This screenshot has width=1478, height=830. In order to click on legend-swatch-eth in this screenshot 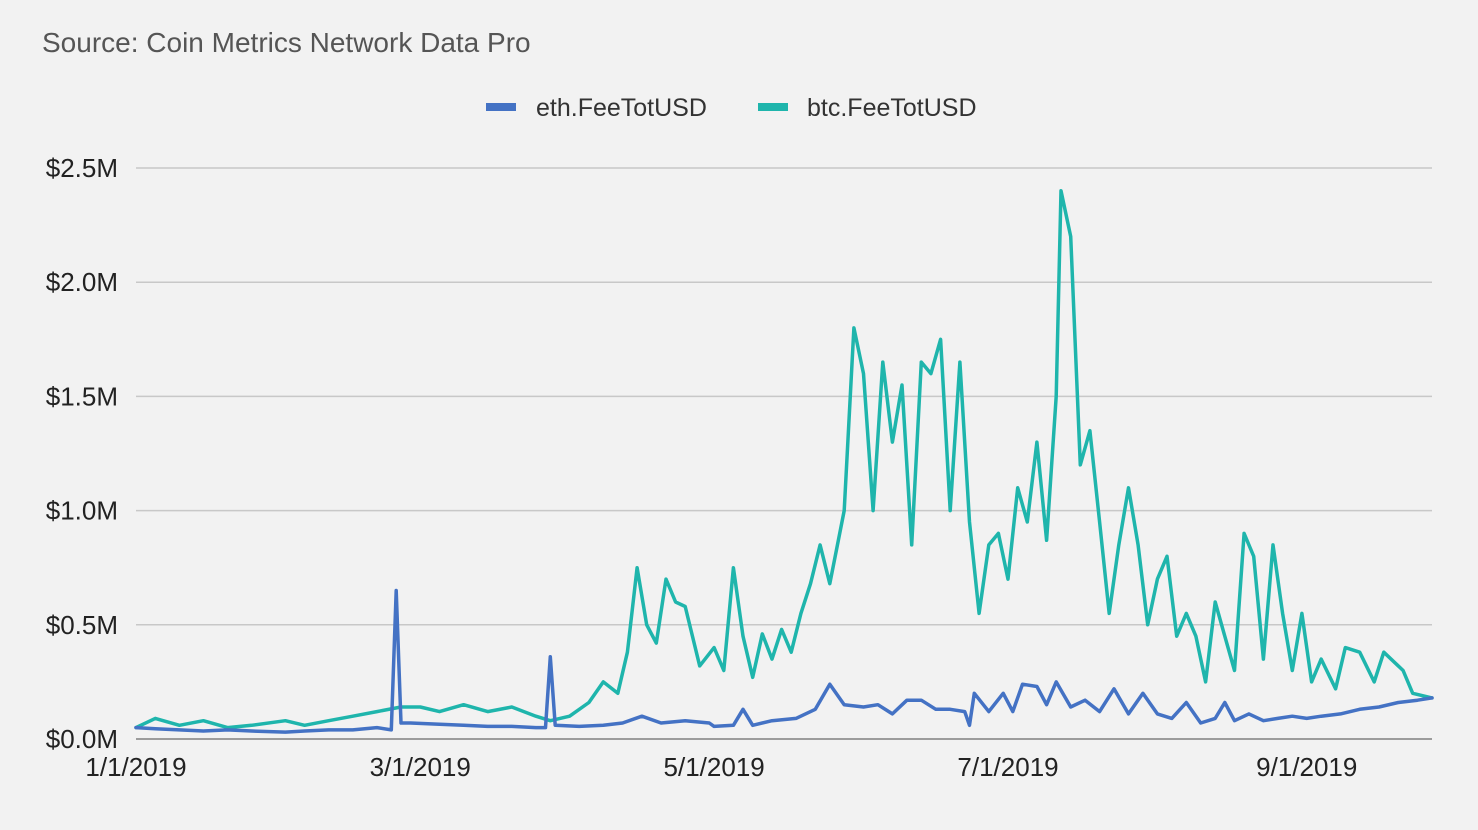, I will do `click(501, 107)`.